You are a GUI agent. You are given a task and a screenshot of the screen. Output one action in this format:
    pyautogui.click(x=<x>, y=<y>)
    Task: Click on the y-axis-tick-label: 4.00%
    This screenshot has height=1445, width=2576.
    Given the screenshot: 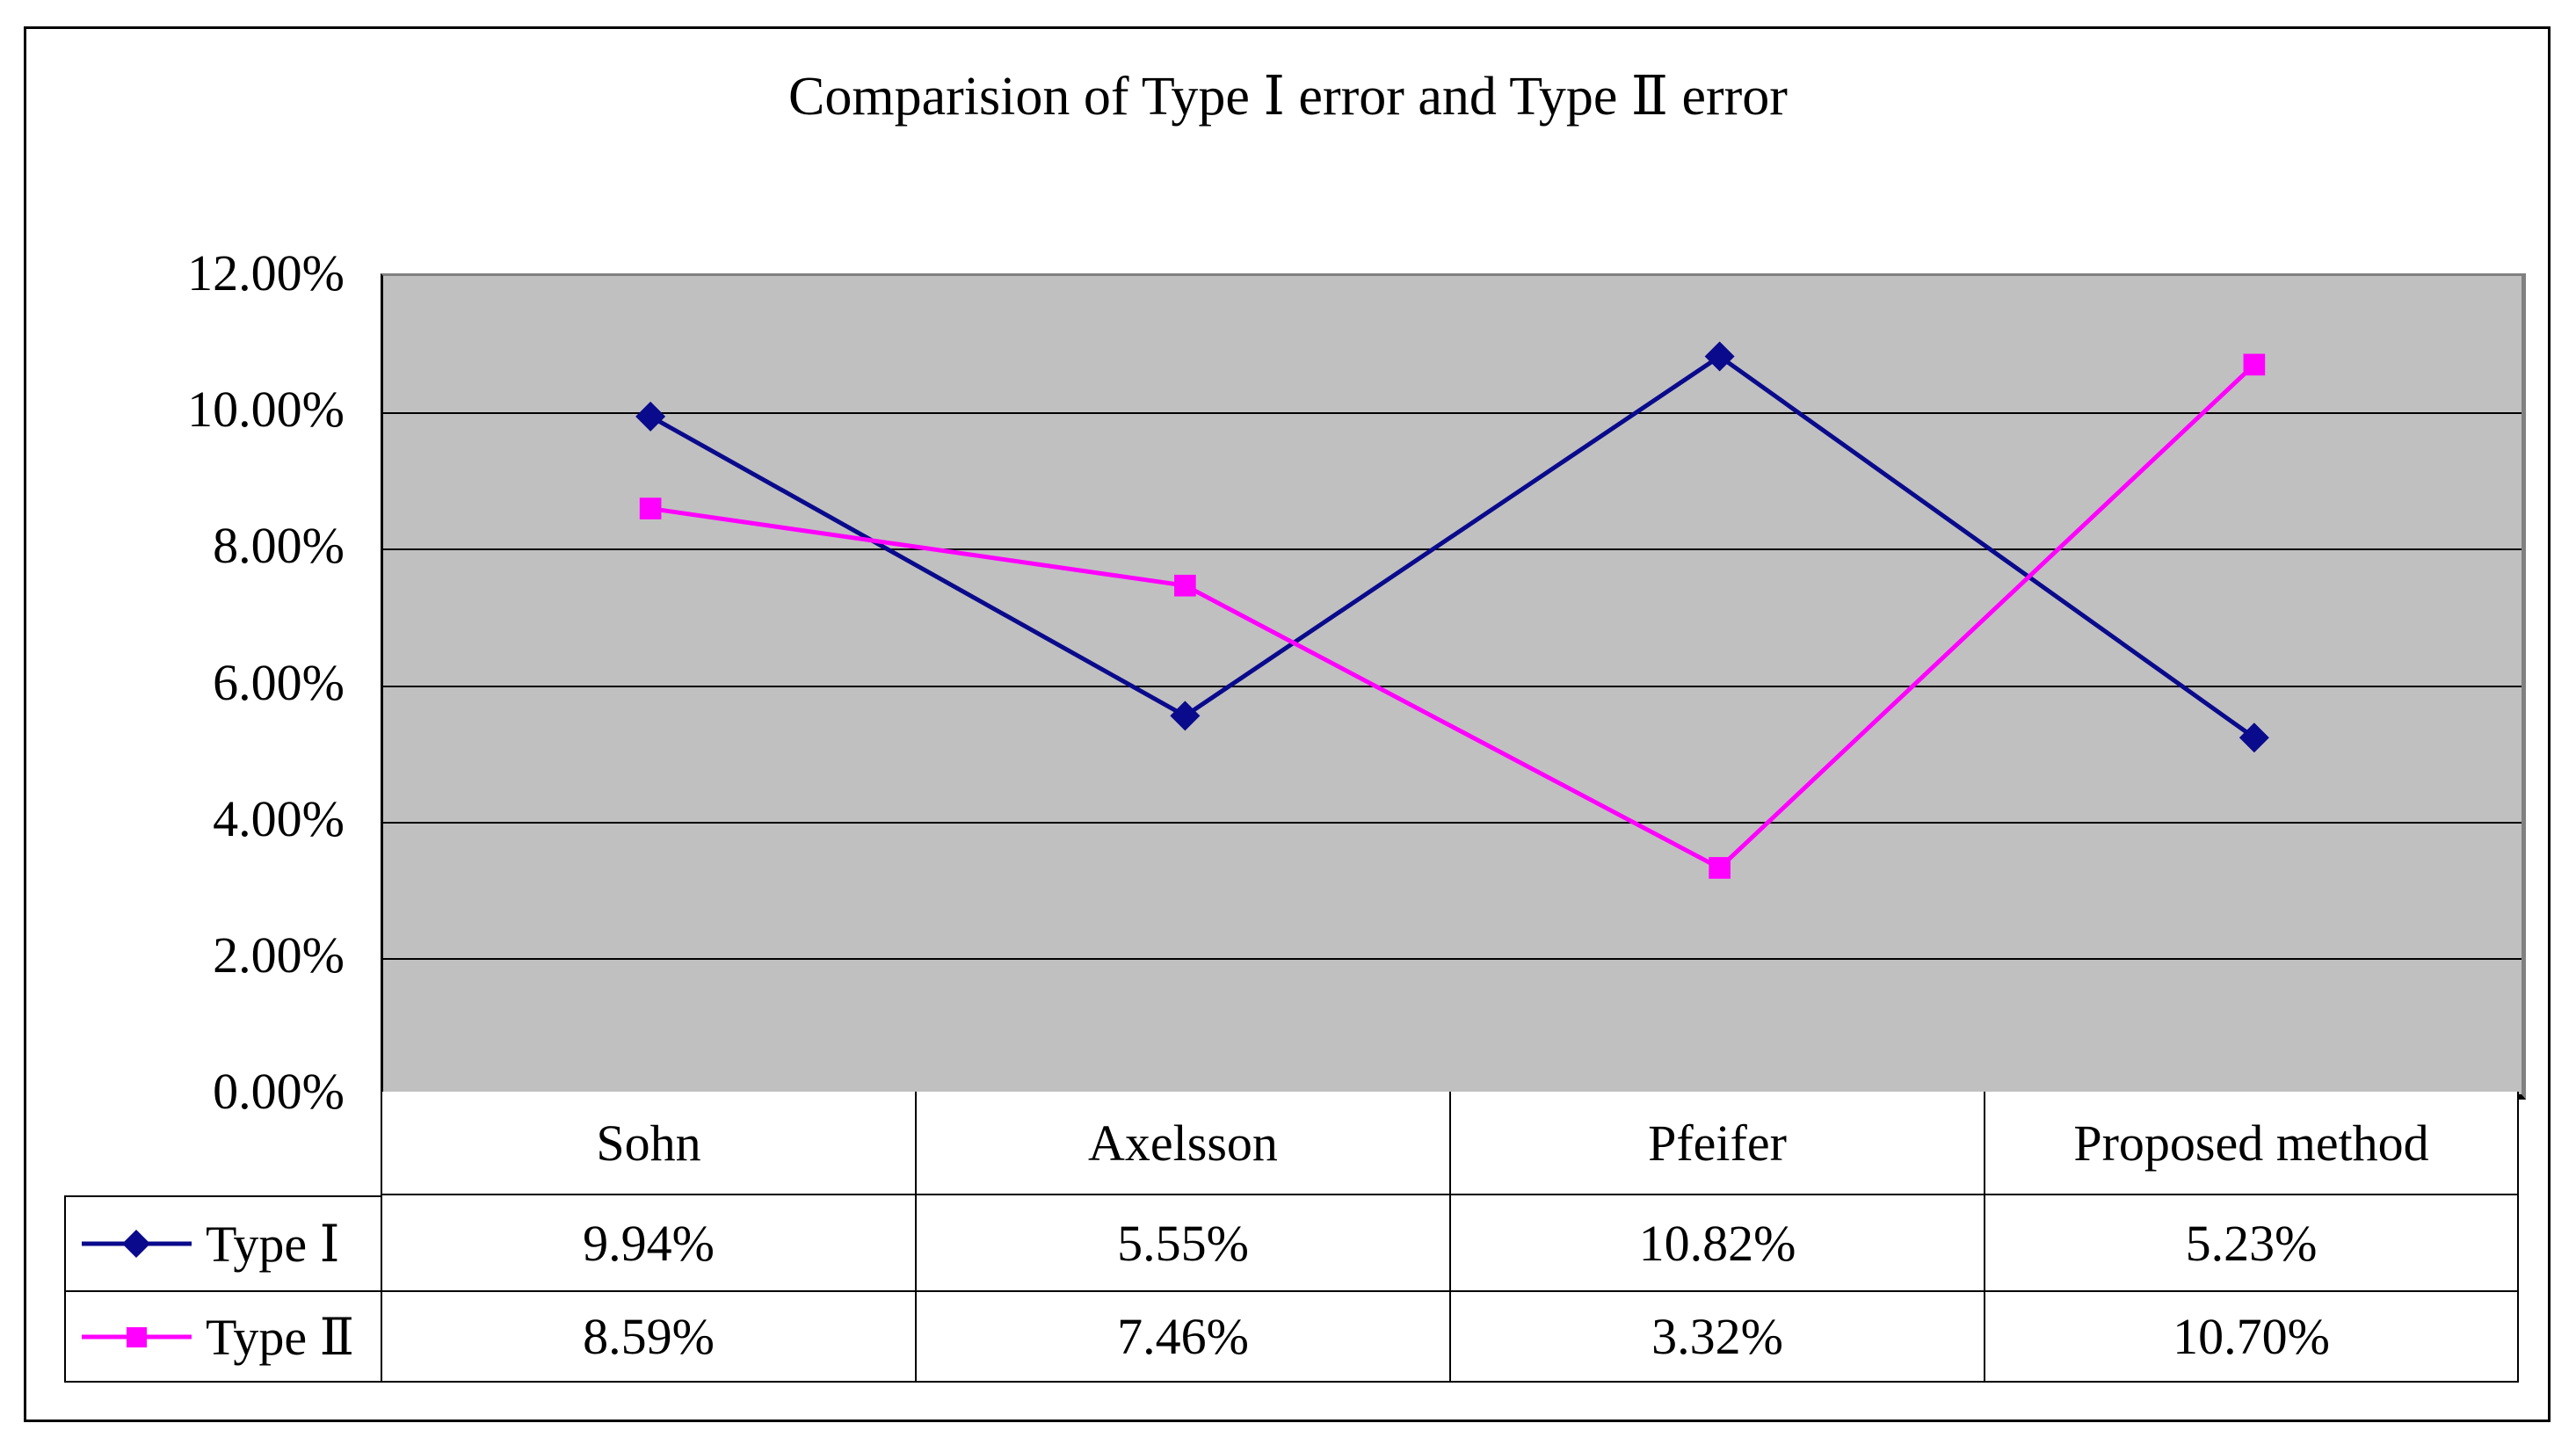 What is the action you would take?
    pyautogui.click(x=279, y=818)
    